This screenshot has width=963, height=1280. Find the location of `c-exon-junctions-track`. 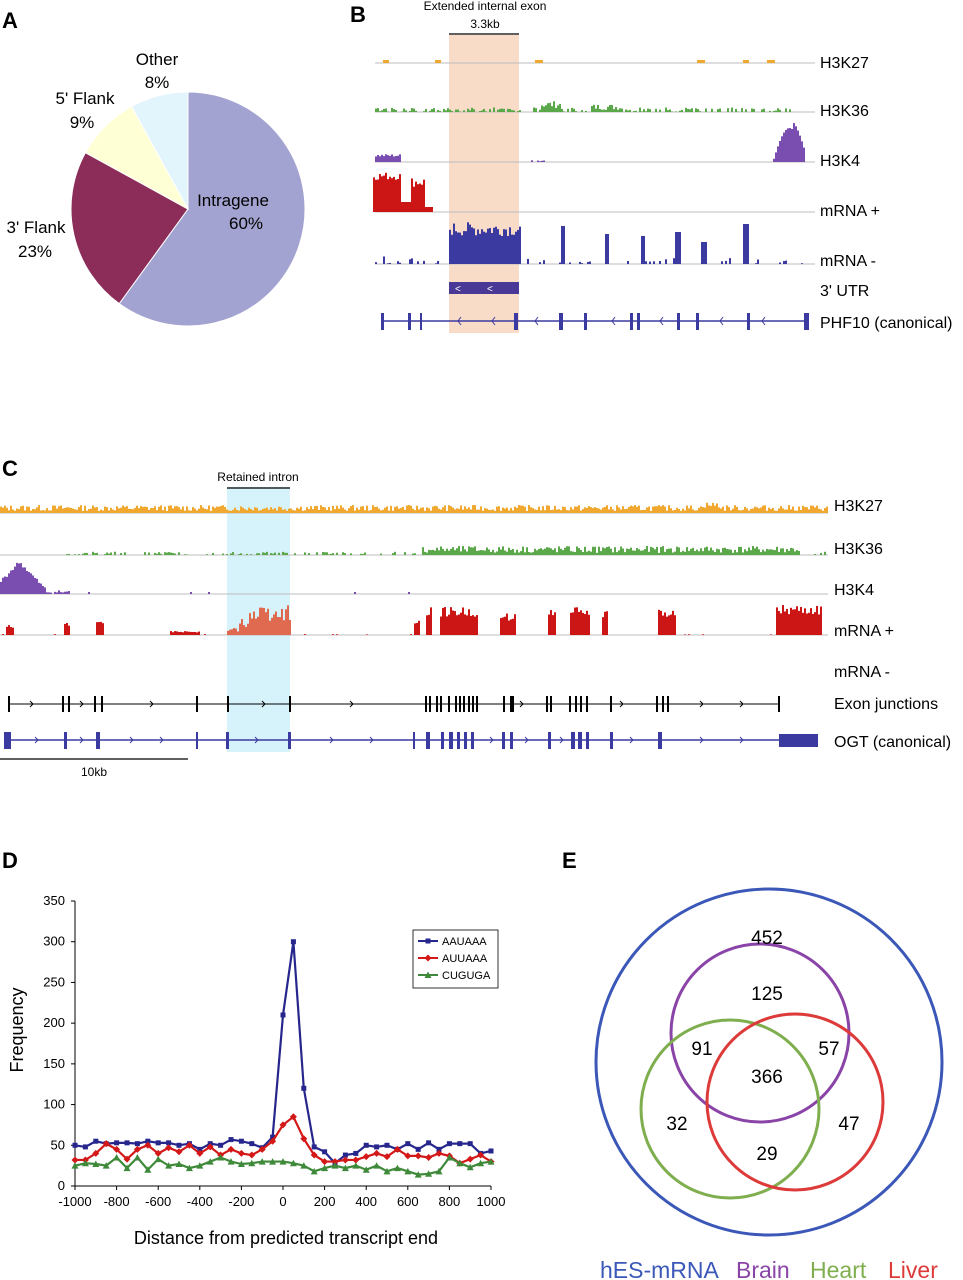

c-exon-junctions-track is located at coordinates (394, 704).